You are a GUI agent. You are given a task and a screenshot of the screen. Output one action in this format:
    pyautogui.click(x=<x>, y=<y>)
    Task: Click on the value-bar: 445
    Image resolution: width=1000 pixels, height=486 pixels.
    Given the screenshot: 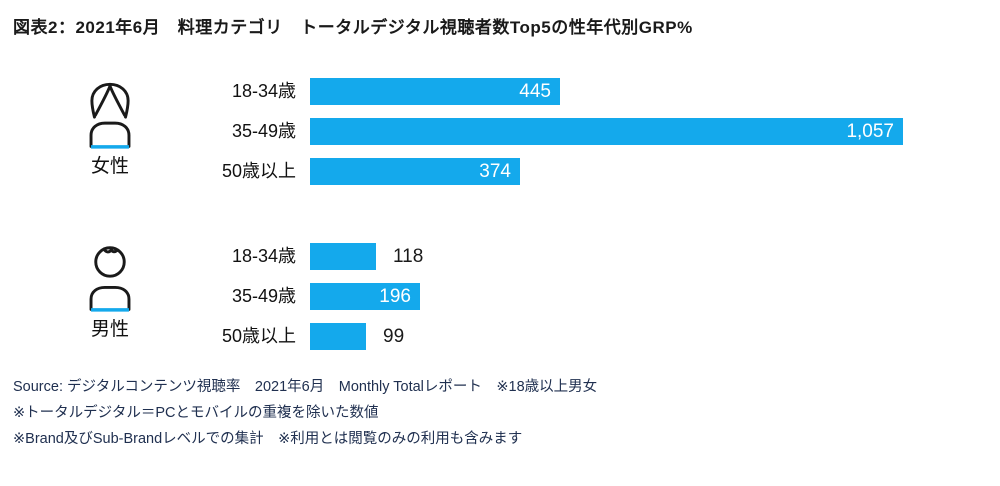 What is the action you would take?
    pyautogui.click(x=435, y=91)
    